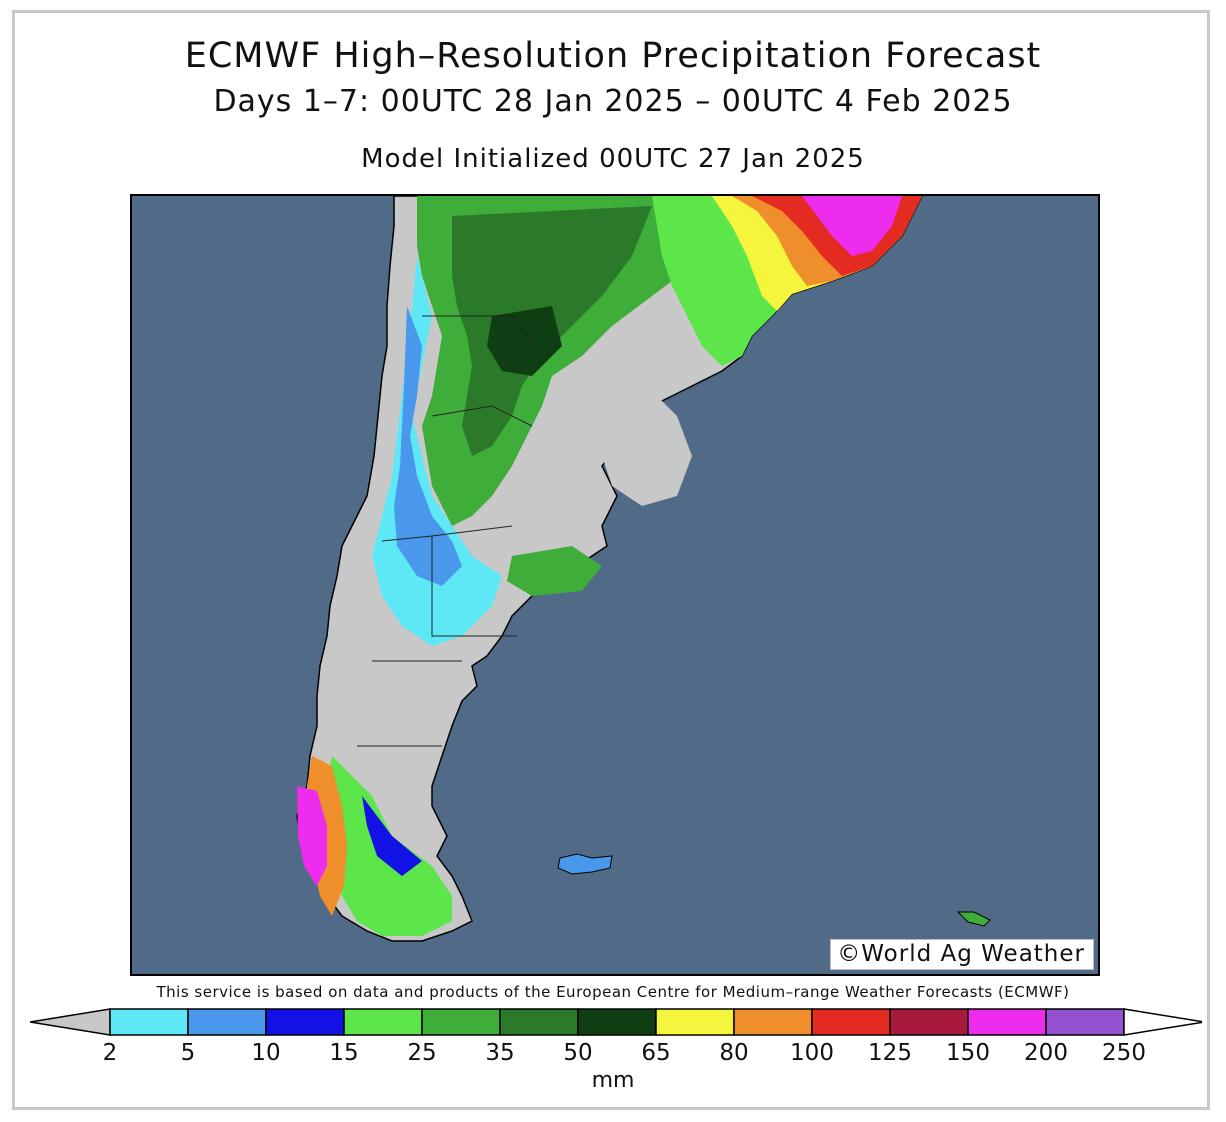  I want to click on legend-tick-label: 65, so click(656, 1053).